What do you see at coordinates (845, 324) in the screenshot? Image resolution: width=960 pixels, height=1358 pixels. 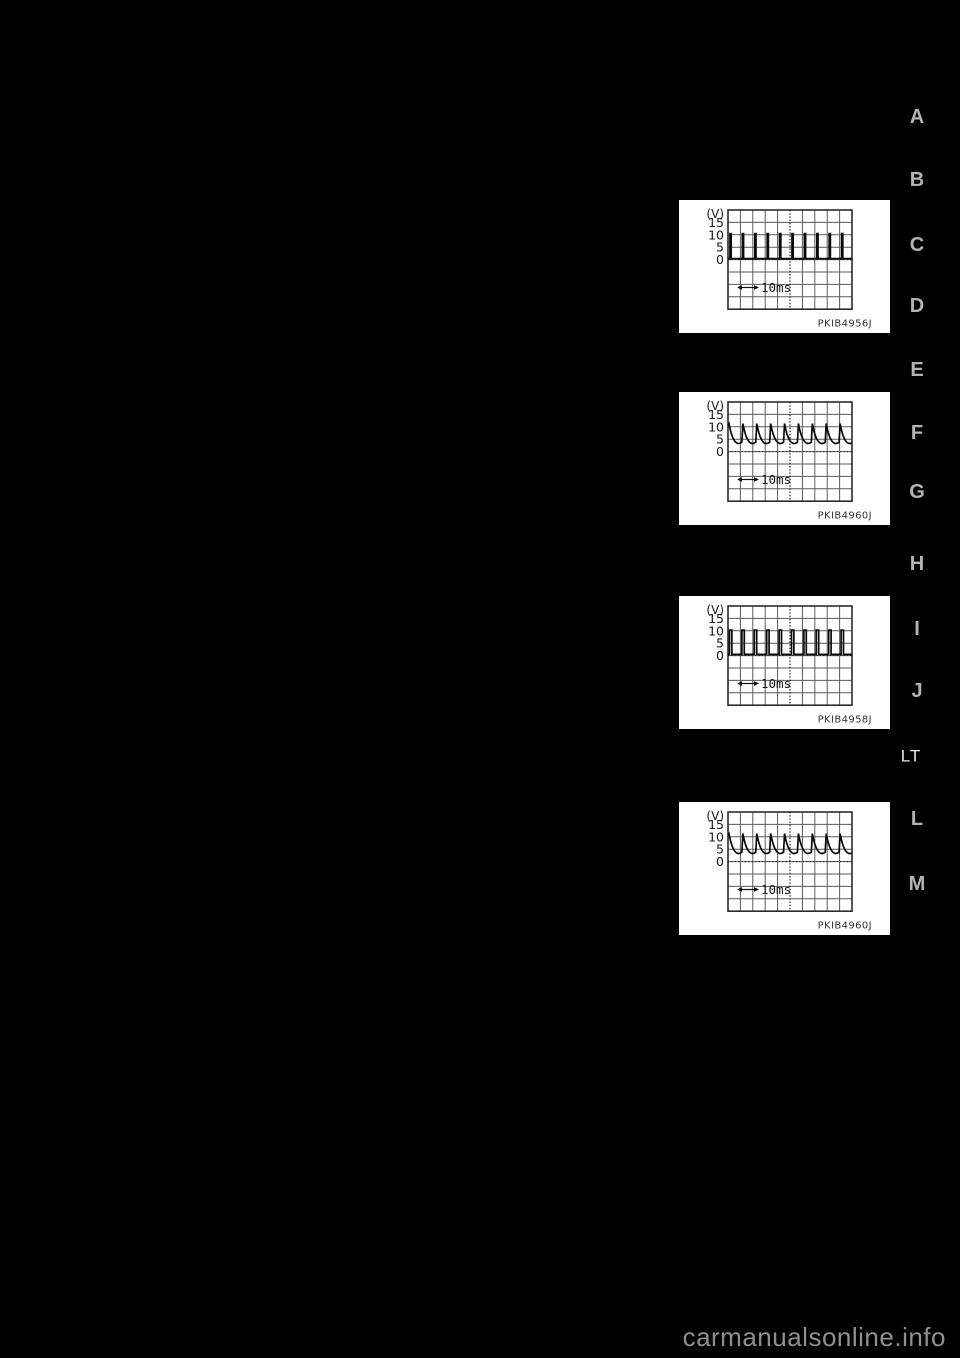 I see `figure-code-label: PKIB4956J` at bounding box center [845, 324].